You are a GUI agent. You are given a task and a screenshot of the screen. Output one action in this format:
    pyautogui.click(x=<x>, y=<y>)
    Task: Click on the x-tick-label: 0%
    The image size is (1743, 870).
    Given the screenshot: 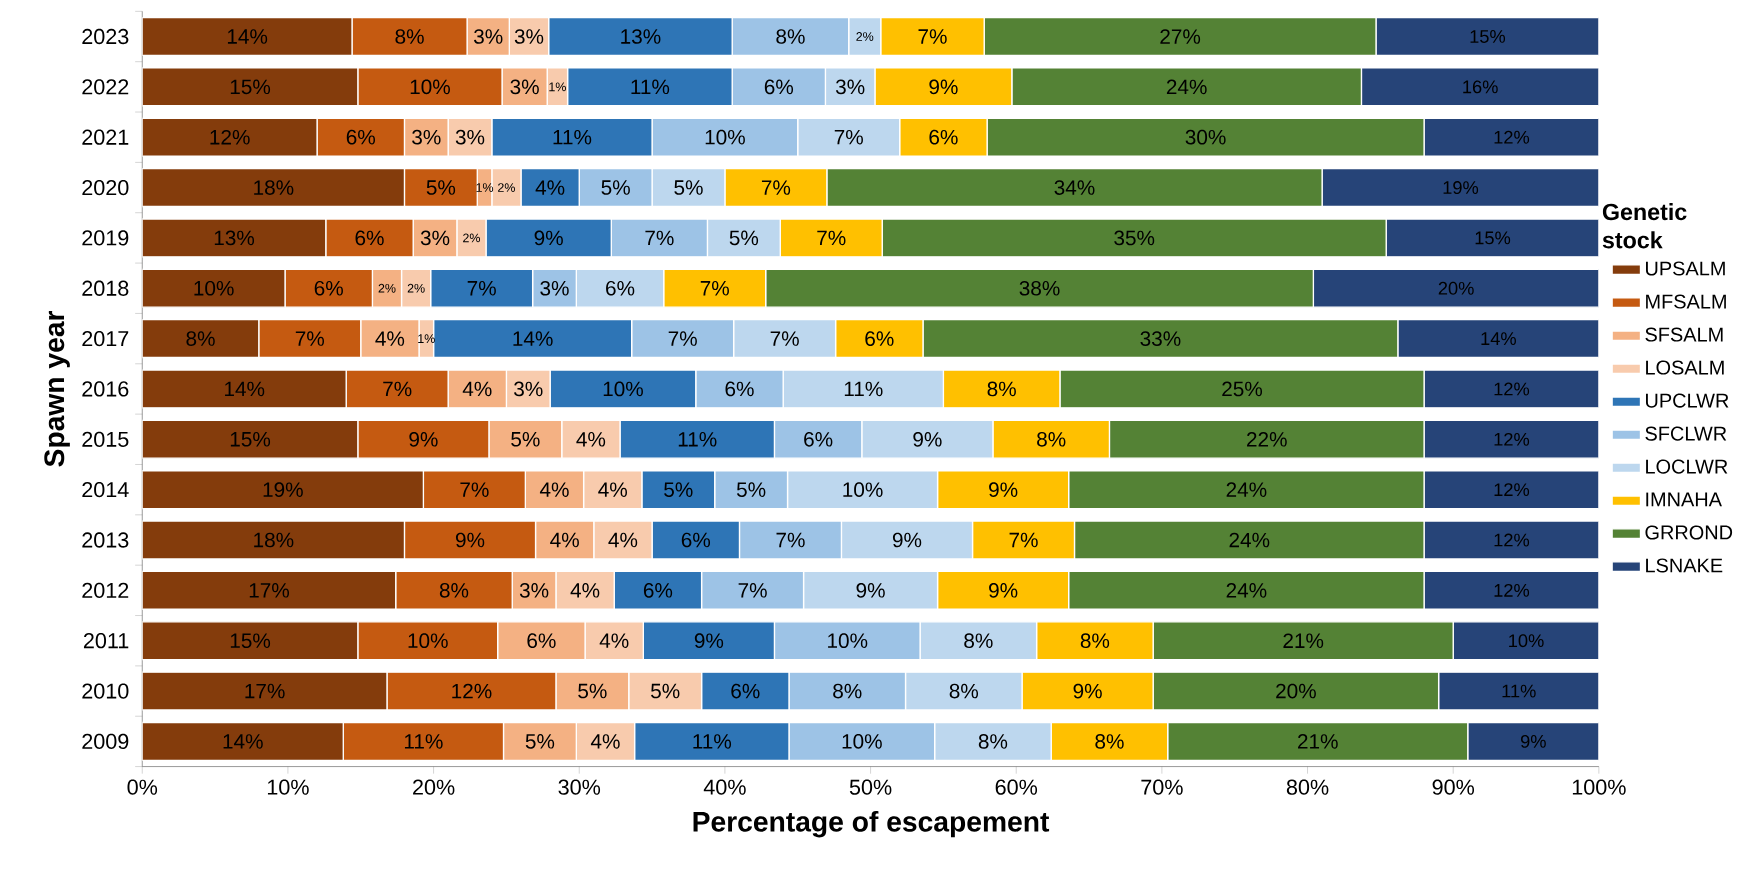 What is the action you would take?
    pyautogui.click(x=142, y=787)
    